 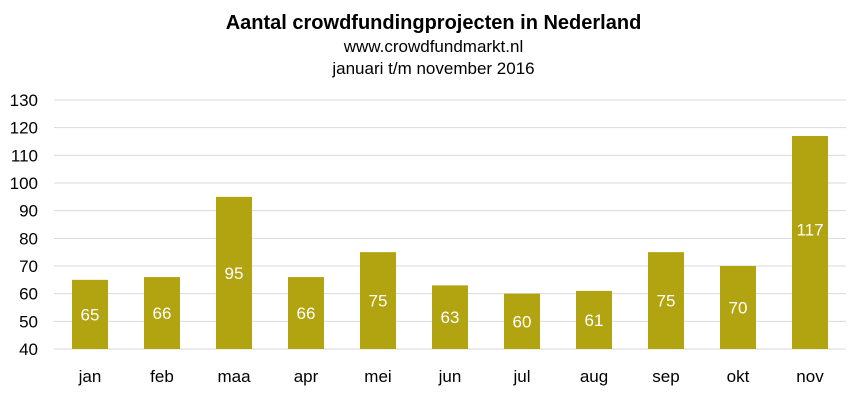 I want to click on y-tick-label: 40, so click(x=28, y=349).